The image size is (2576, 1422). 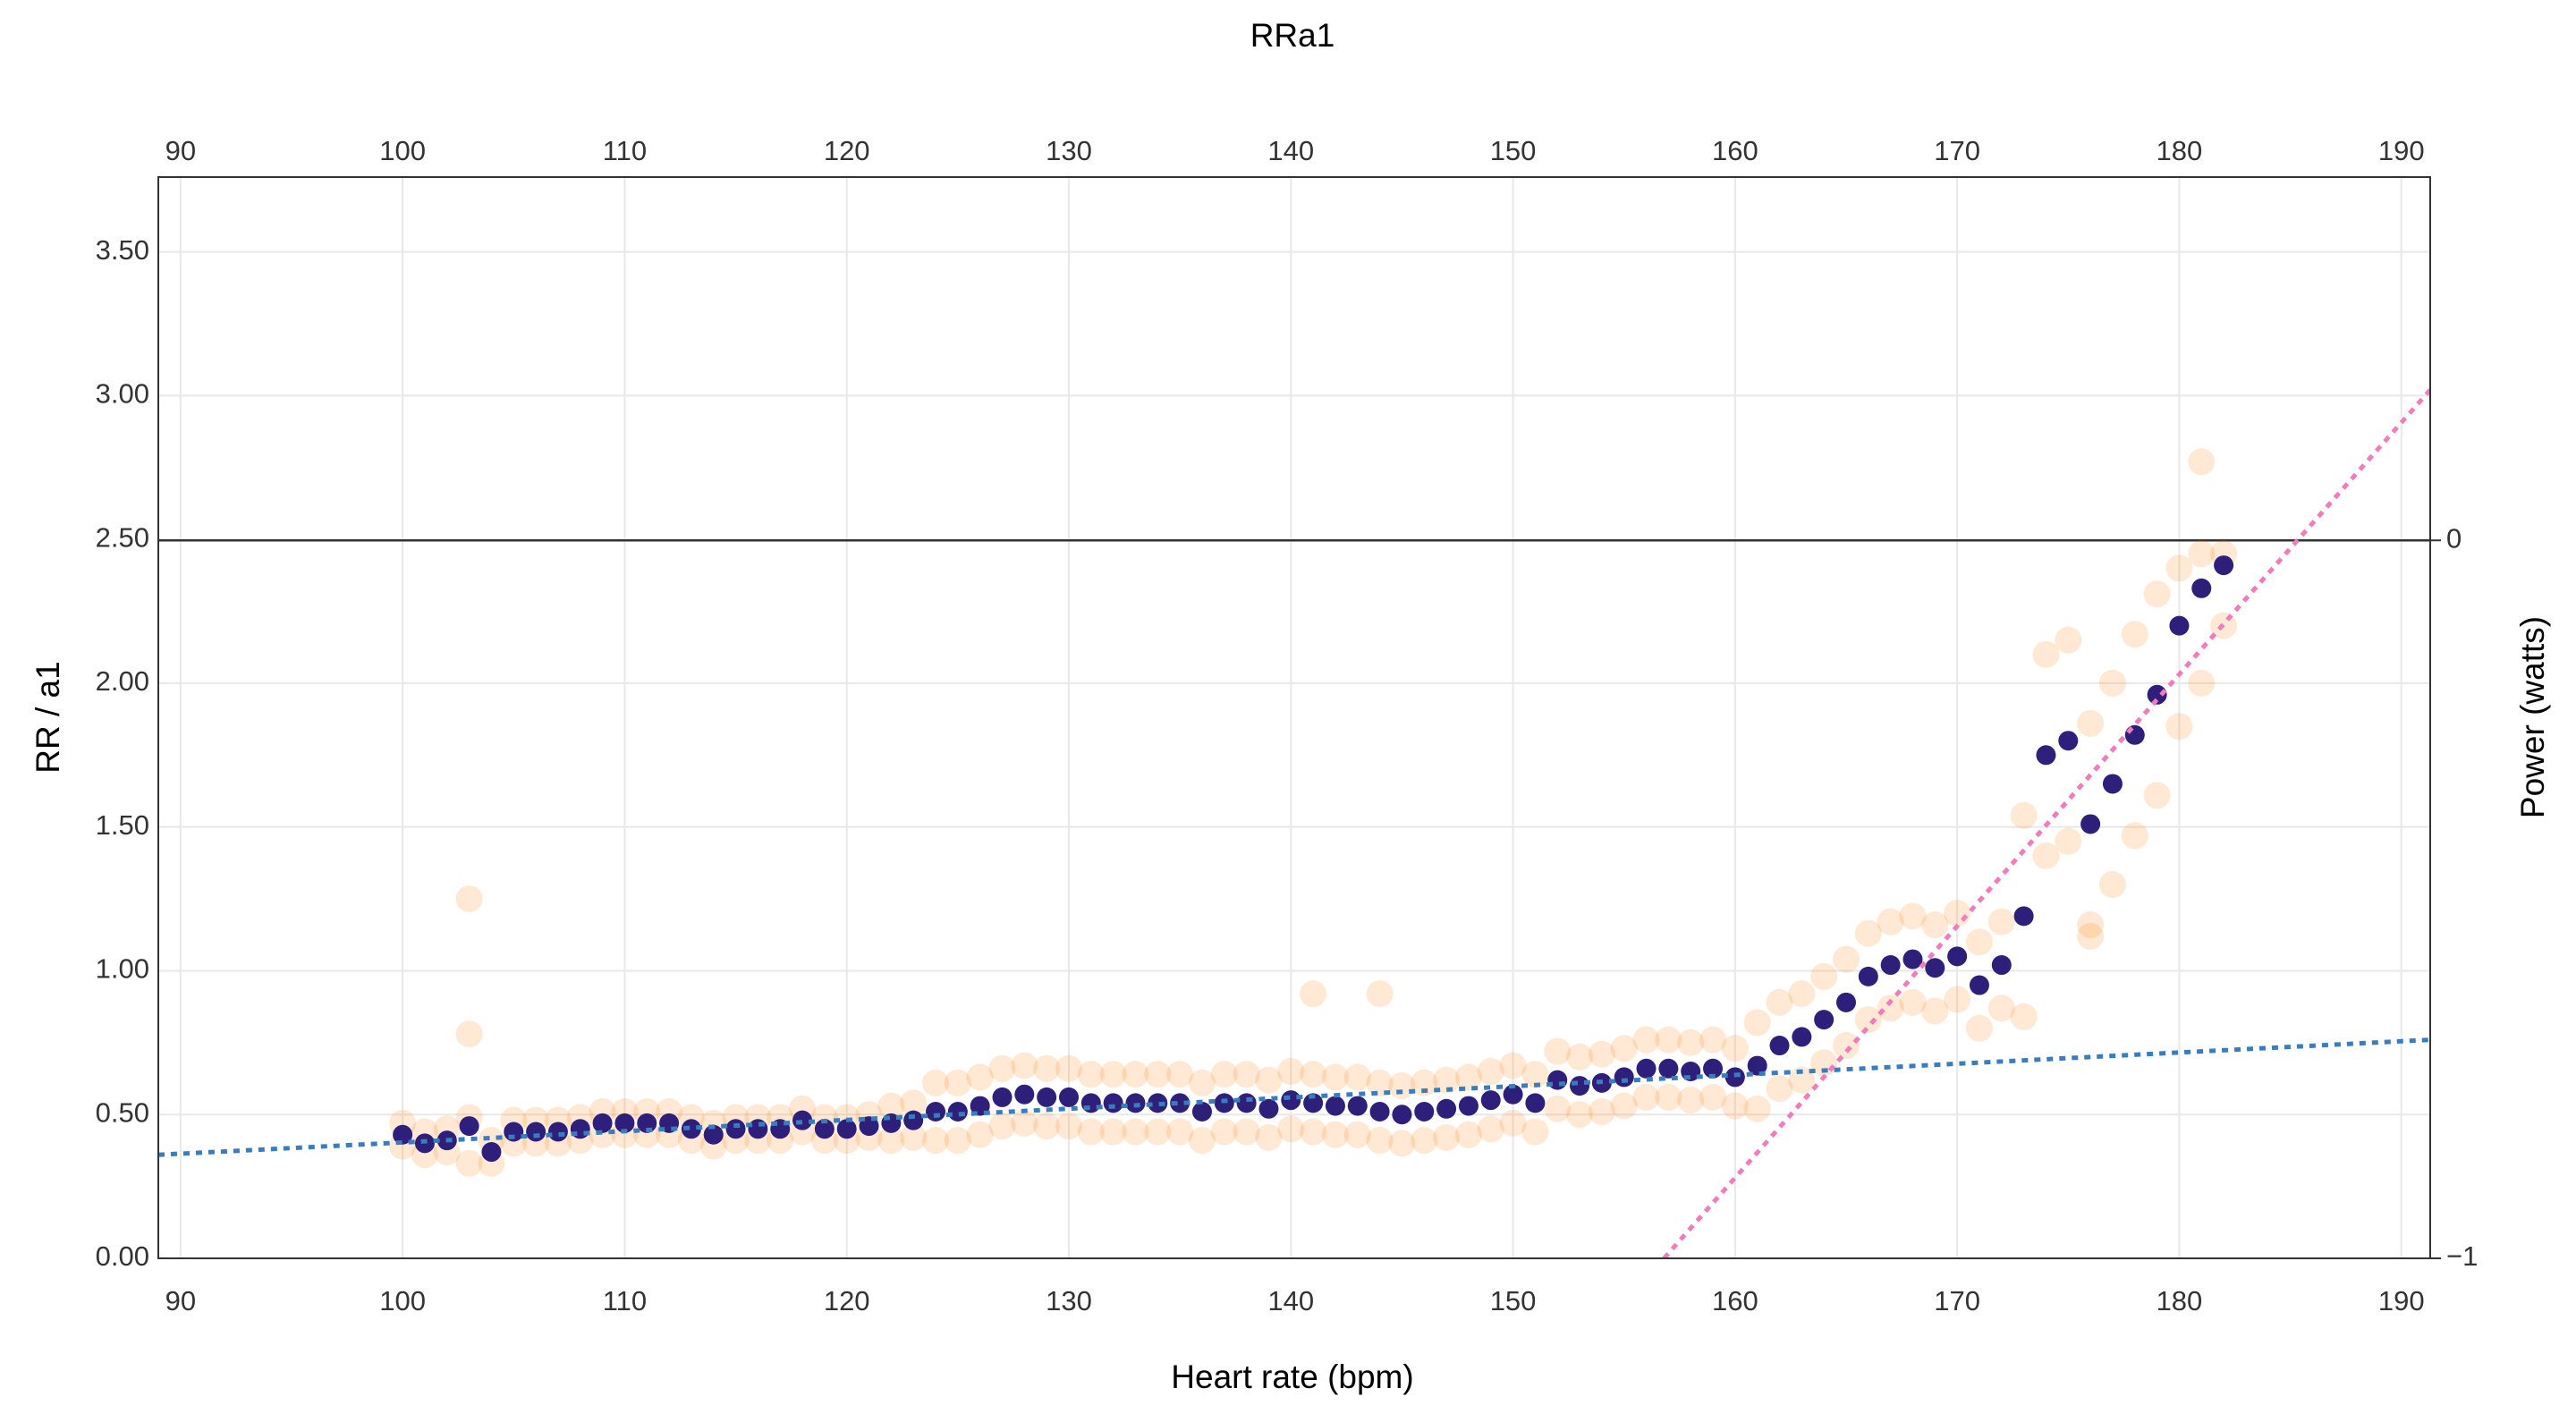 I want to click on x-tick-label: 190, so click(x=2401, y=1300).